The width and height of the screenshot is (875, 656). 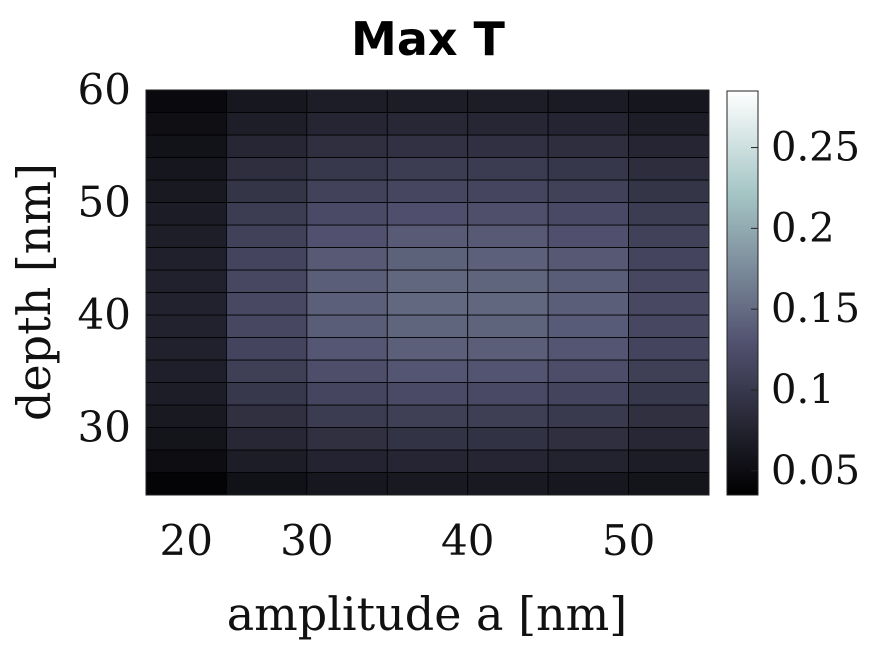 I want to click on y-tick-label: 30, so click(x=104, y=427).